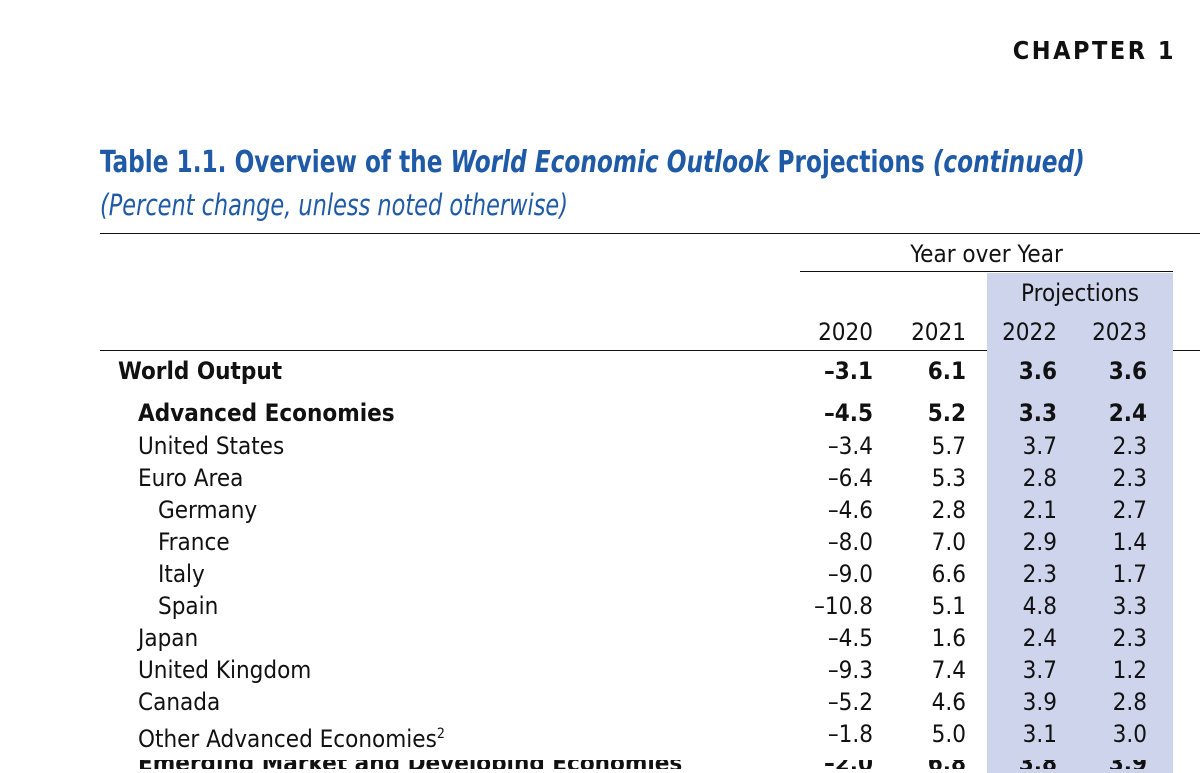 This screenshot has width=1200, height=773. What do you see at coordinates (334, 205) in the screenshot?
I see `table-subtitle: (Percent change, unless noted otherwise)` at bounding box center [334, 205].